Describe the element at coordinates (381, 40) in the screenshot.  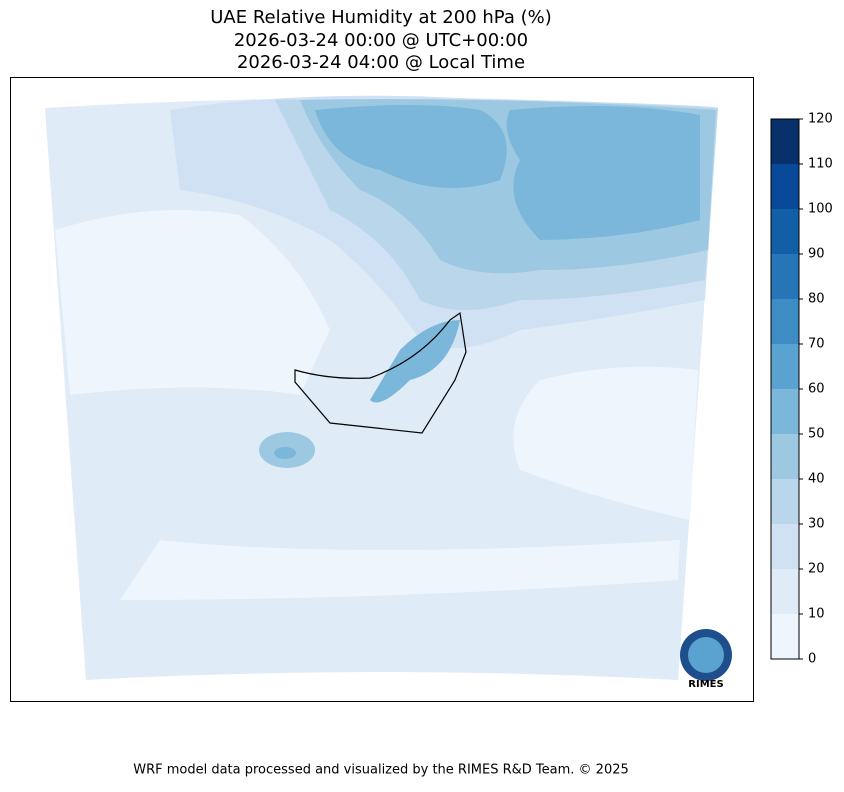
I see `title-line: 2026-03-24 00:00 @ UTC+00:00` at that location.